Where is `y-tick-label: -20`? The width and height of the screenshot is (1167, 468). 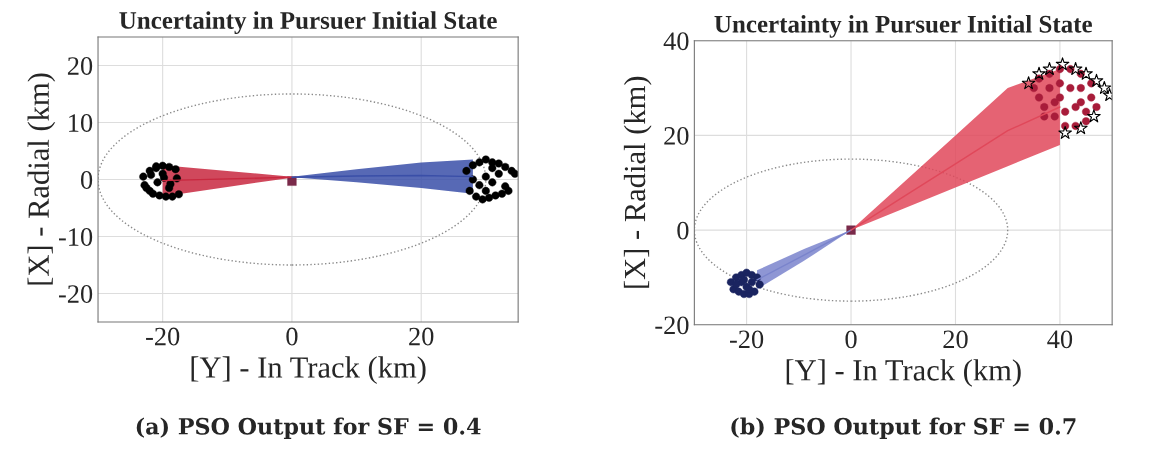
y-tick-label: -20 is located at coordinates (75, 294).